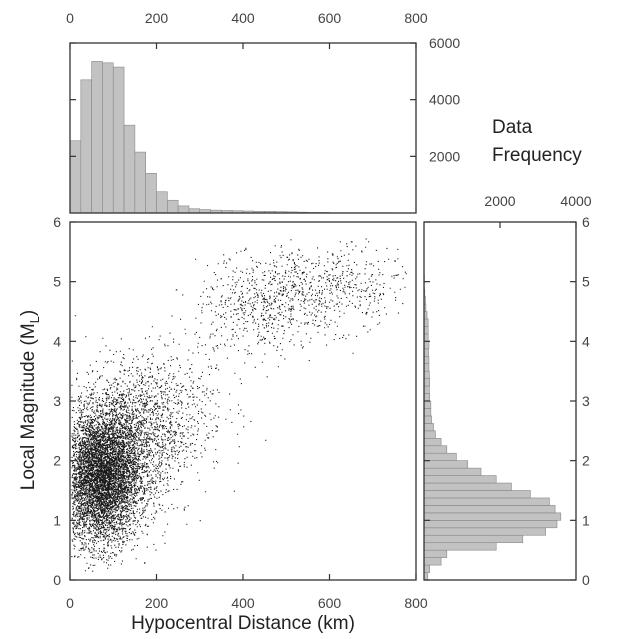  What do you see at coordinates (28, 406) in the screenshot?
I see `y-axis-title-main: Local Magnitude (M` at bounding box center [28, 406].